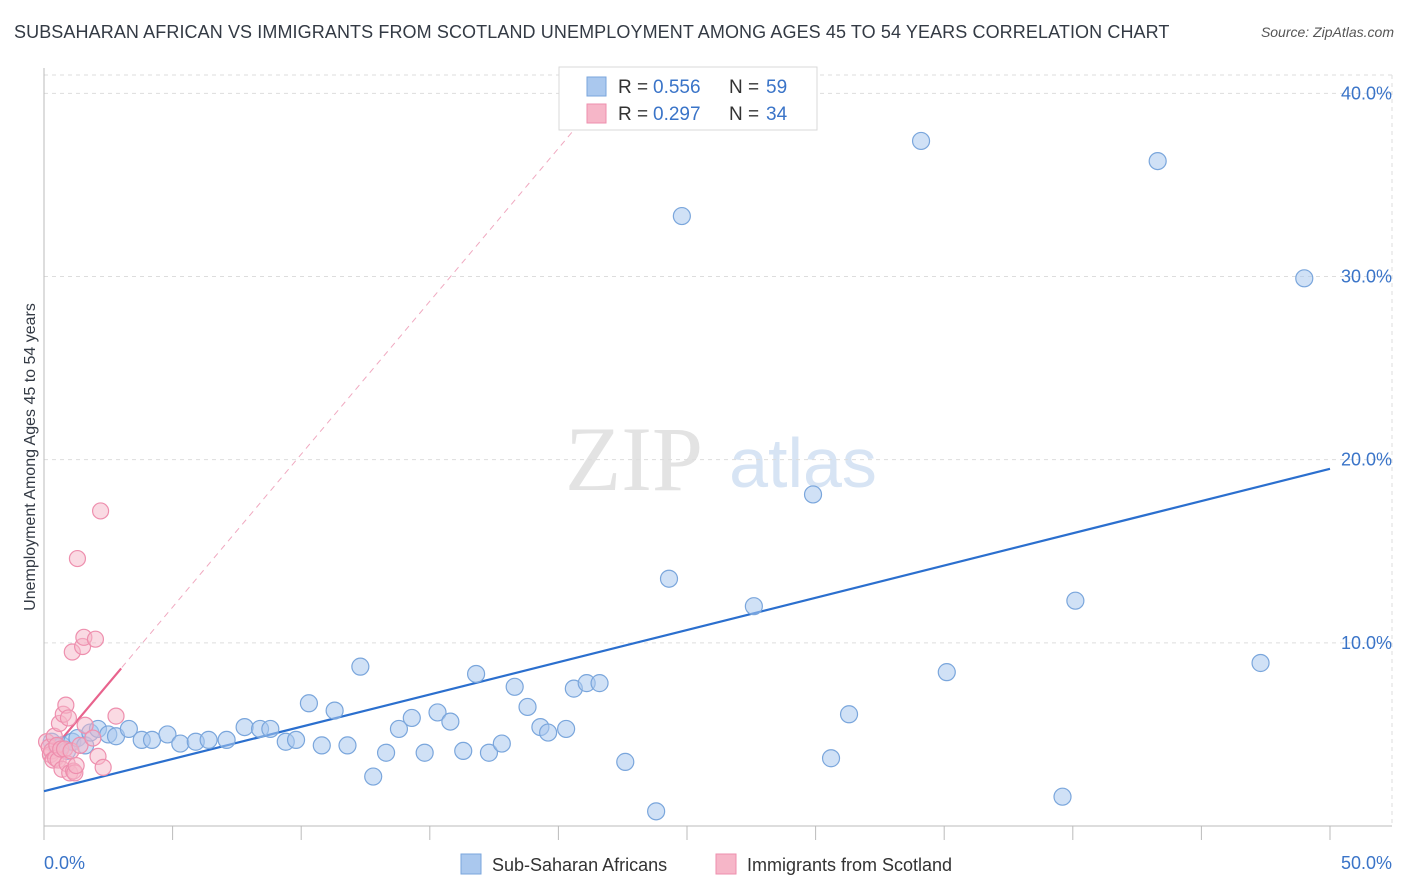  Describe the element at coordinates (579, 865) in the screenshot. I see `legend-bottom-label-blue: Sub-Saharan Africans` at that location.